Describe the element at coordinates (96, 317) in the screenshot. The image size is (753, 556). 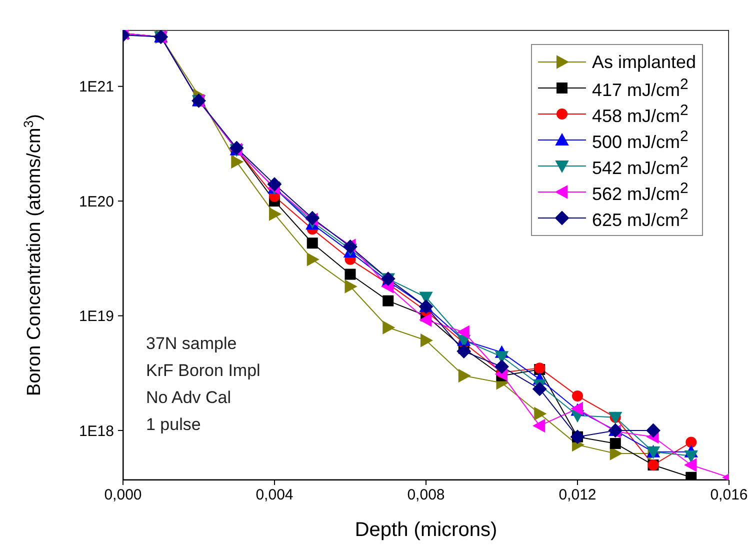
I see `y-tick-label: 1E19` at that location.